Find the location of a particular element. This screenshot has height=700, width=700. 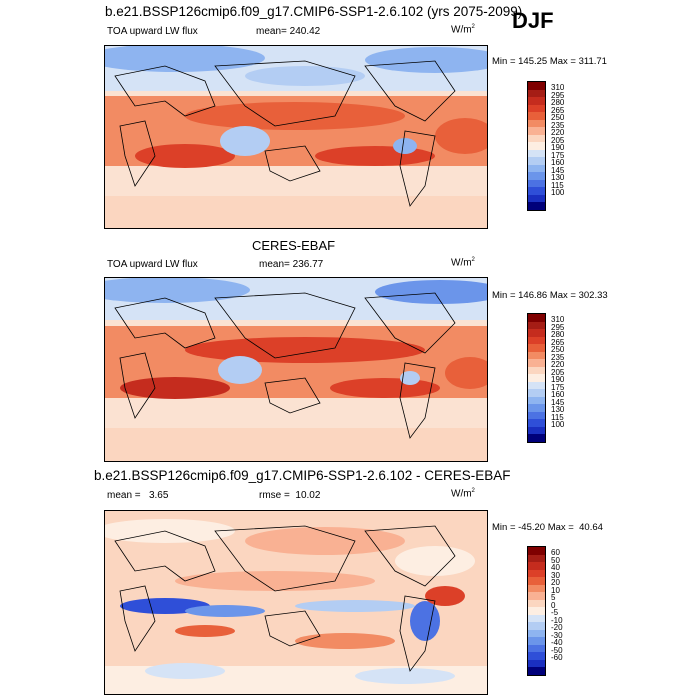

panel-1-map-svg is located at coordinates (296, 137).